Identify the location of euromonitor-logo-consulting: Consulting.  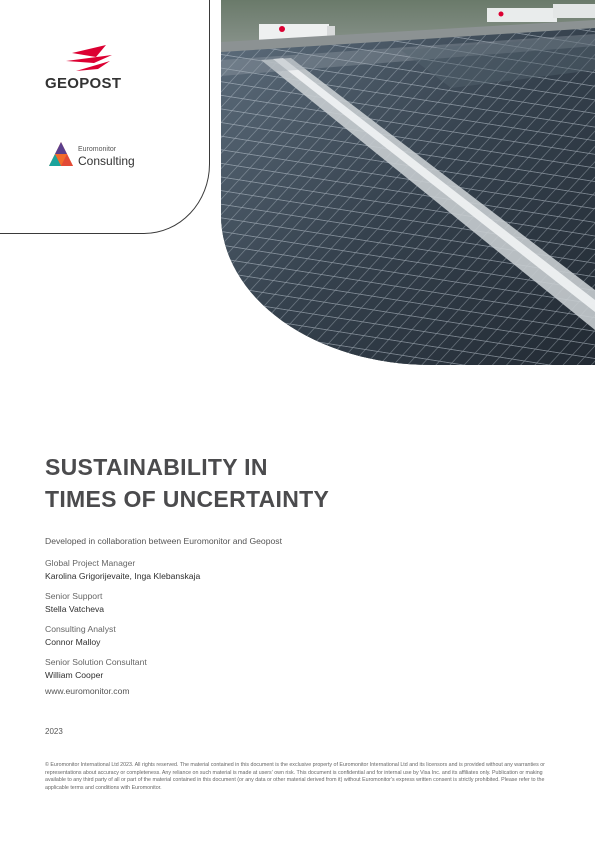
(106, 161).